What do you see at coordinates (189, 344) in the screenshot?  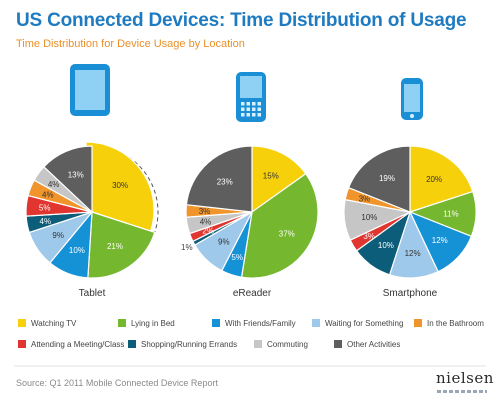 I see `legend-label: Shopping/Running Errands` at bounding box center [189, 344].